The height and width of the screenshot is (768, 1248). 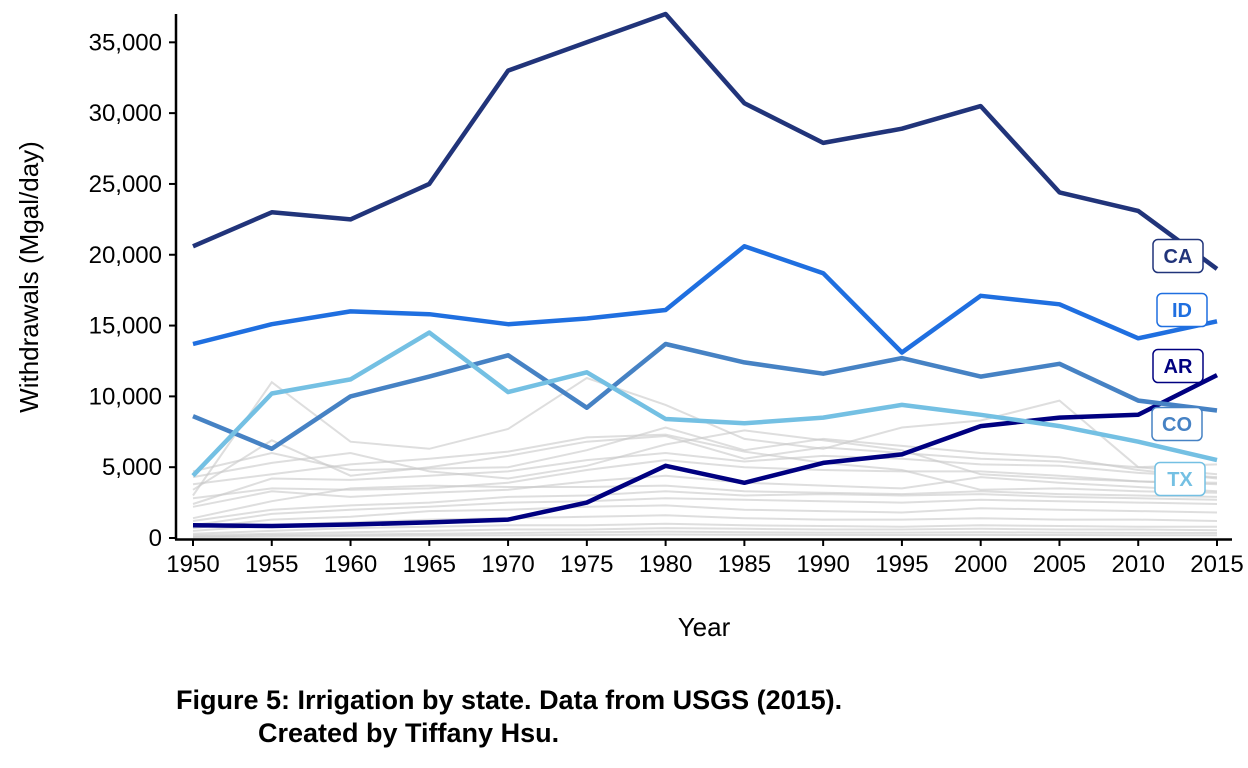 I want to click on series-label-text: ID, so click(x=1182, y=311).